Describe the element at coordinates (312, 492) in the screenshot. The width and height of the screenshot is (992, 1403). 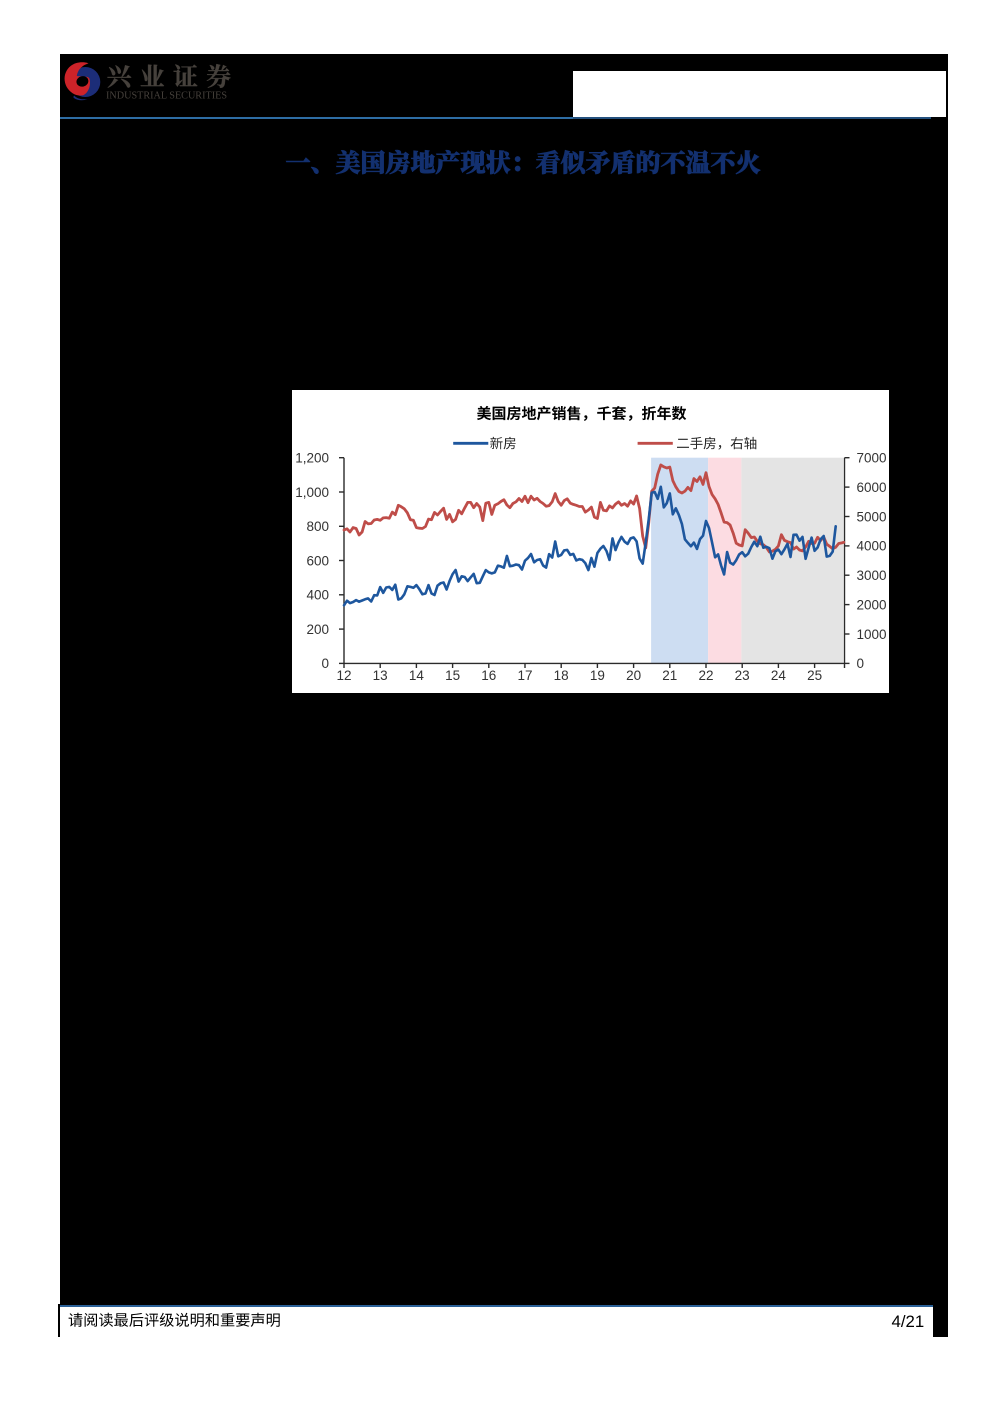
I see `svg-text: 1,000` at that location.